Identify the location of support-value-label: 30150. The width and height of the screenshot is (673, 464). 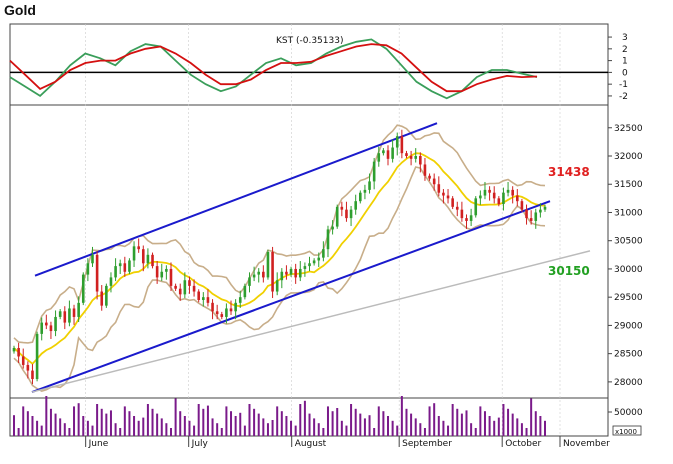
(569, 271).